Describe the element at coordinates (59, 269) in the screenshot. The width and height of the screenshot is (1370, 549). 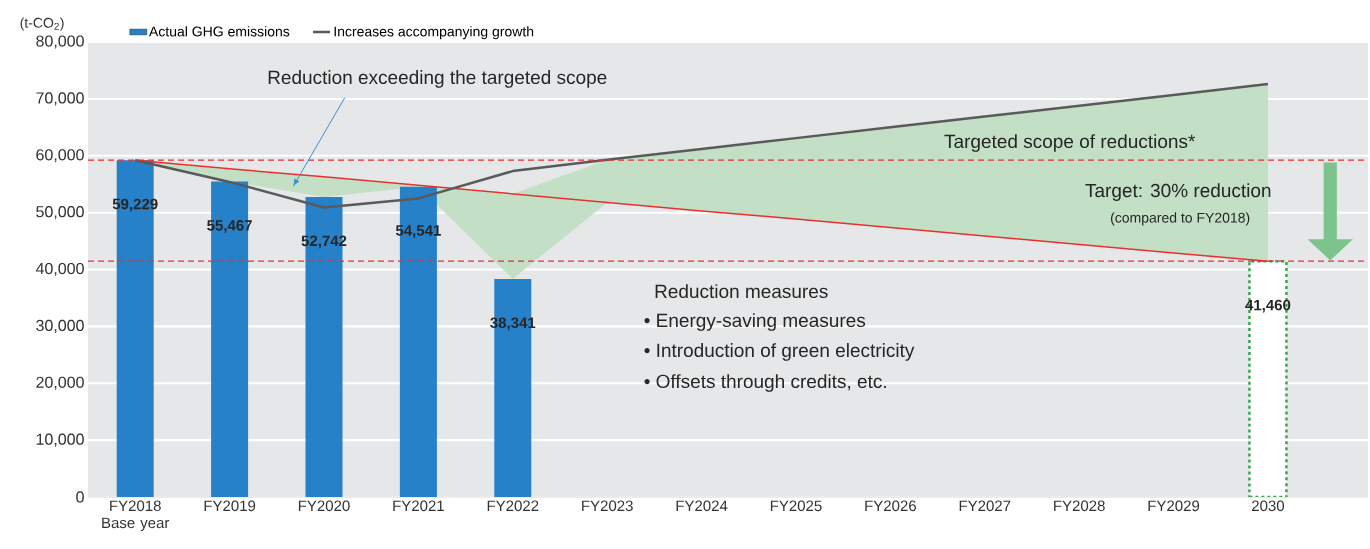
I see `y-tick-label: 40,000` at that location.